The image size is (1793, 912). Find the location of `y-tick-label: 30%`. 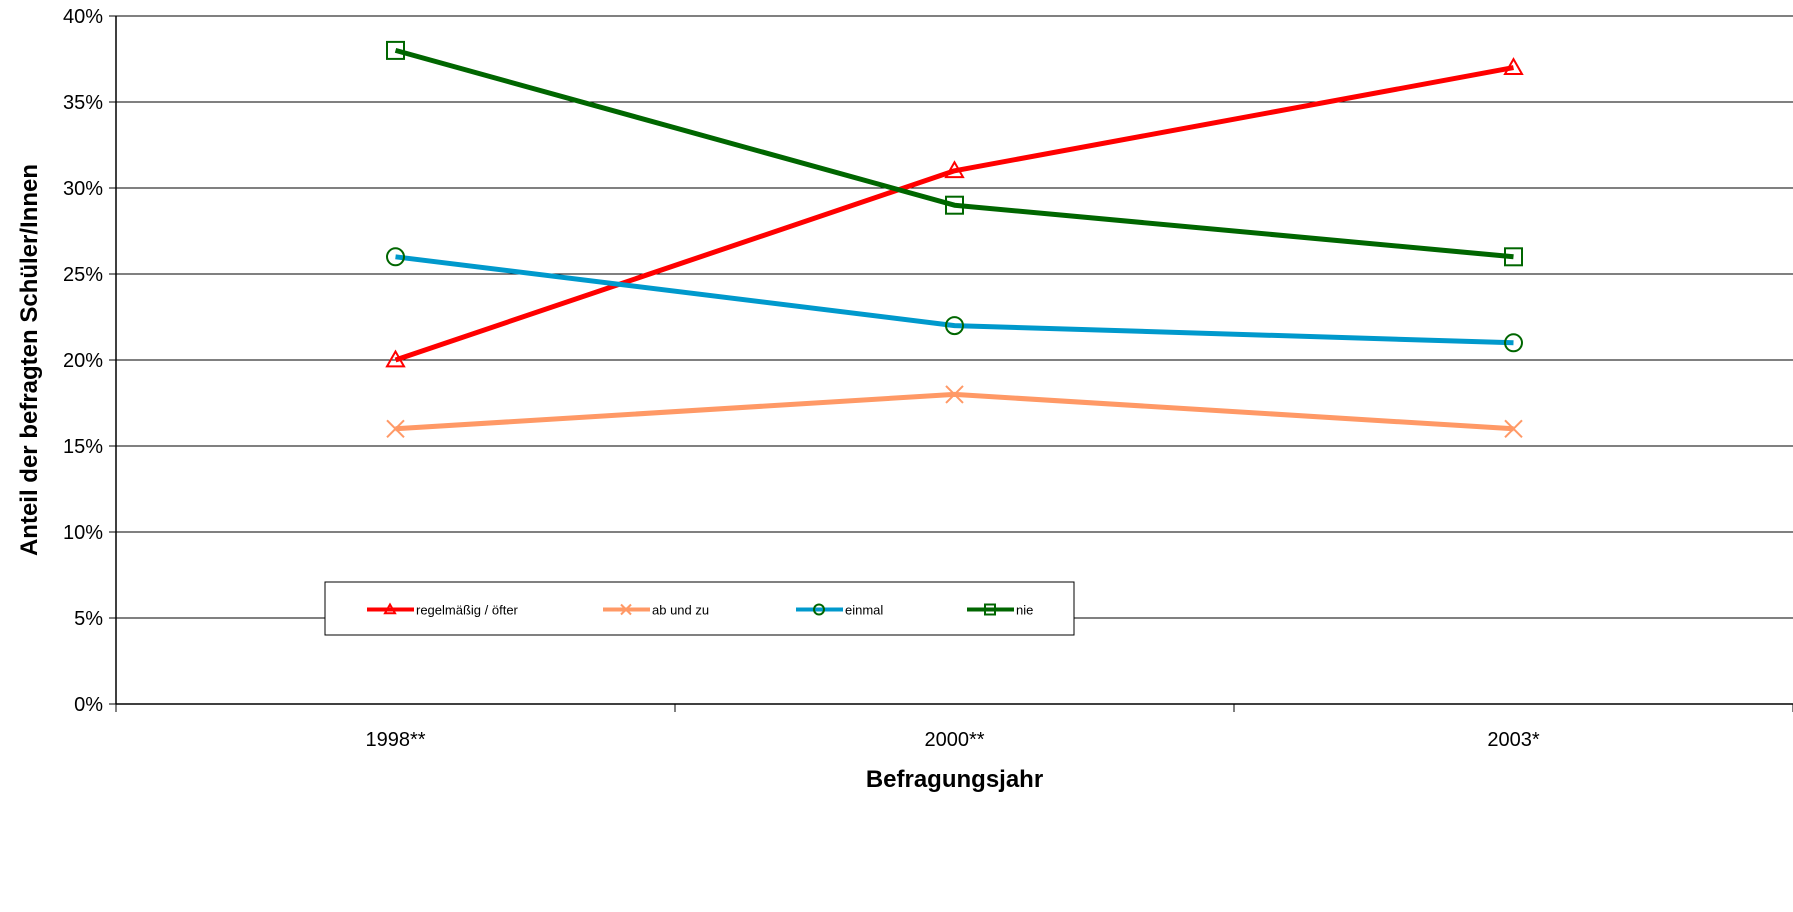

y-tick-label: 30% is located at coordinates (83, 189).